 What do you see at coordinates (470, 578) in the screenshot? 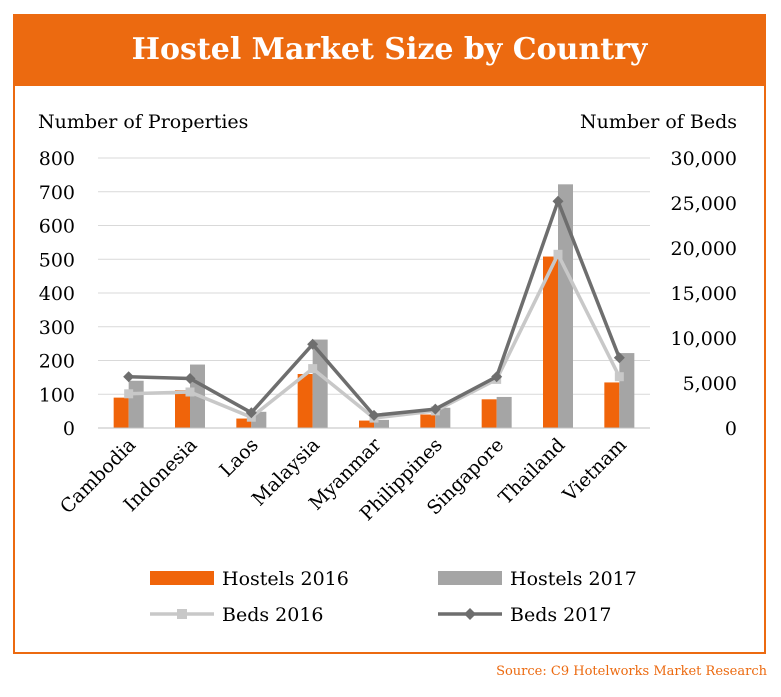
I see `legend-swatch-hostels-2017` at bounding box center [470, 578].